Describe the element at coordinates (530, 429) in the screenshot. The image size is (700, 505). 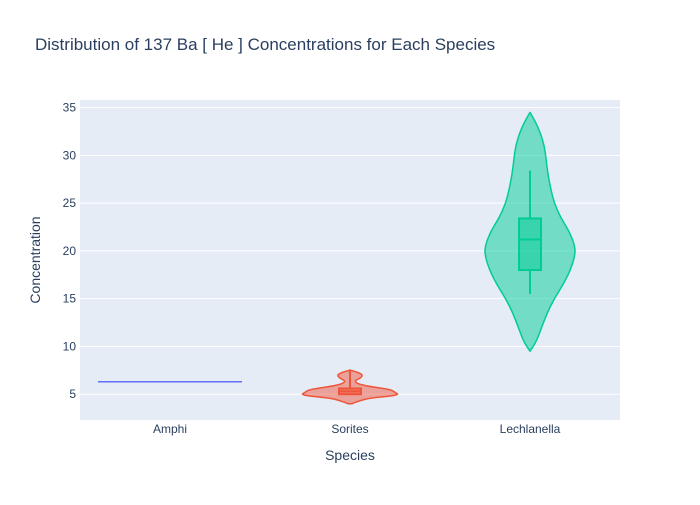
I see `x-tick-label-lechlanella: Lechlanella` at that location.